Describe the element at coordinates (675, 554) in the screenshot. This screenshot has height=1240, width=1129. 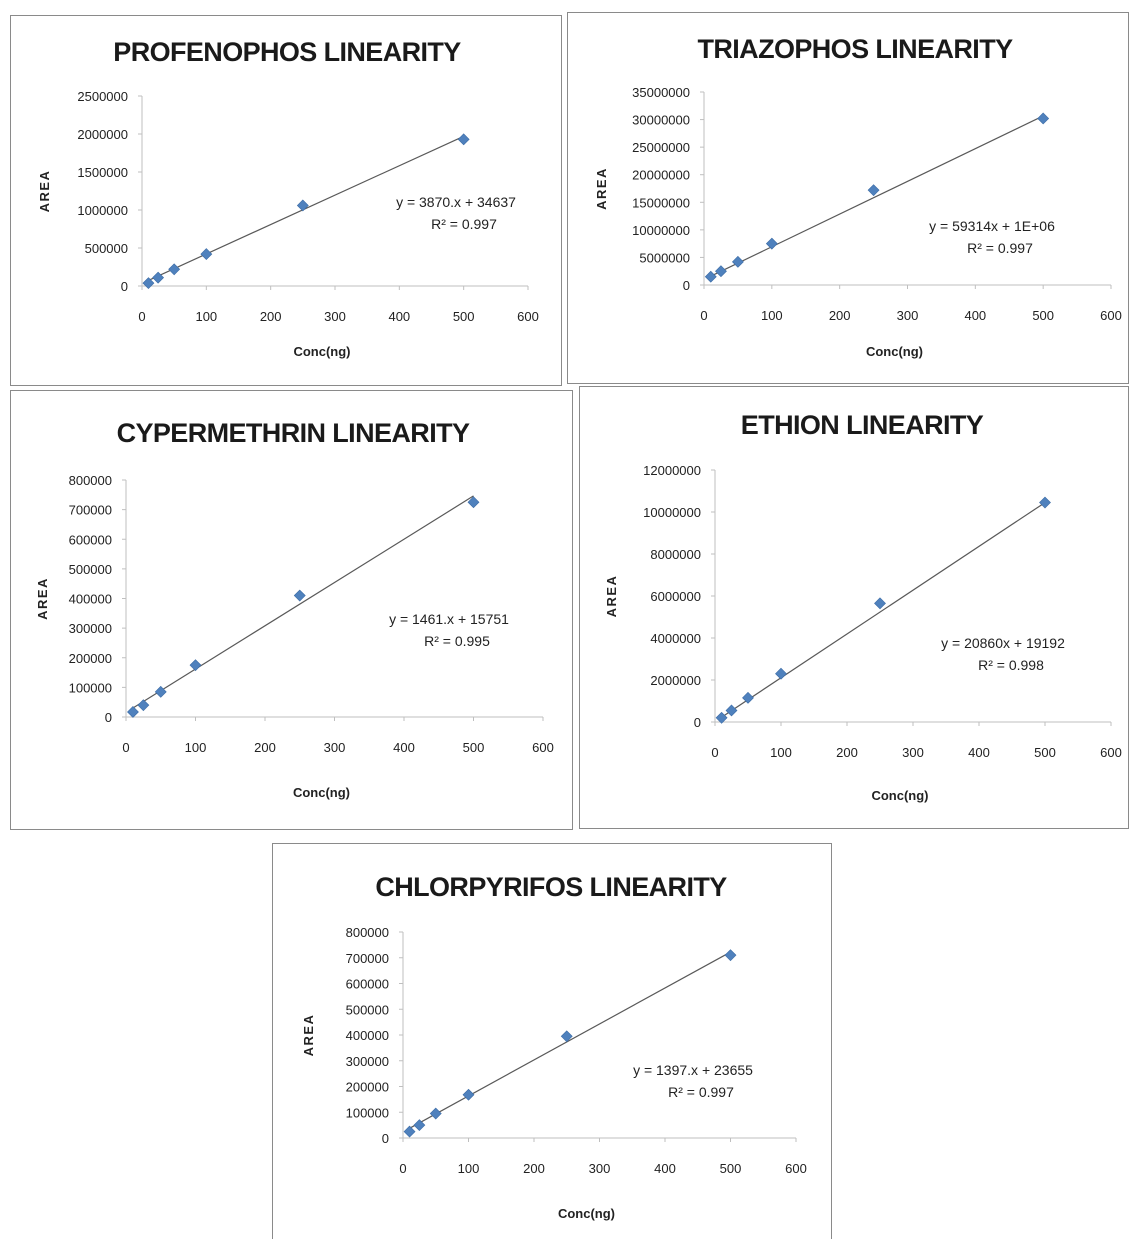
I see `y-tick-label: 8000000` at that location.